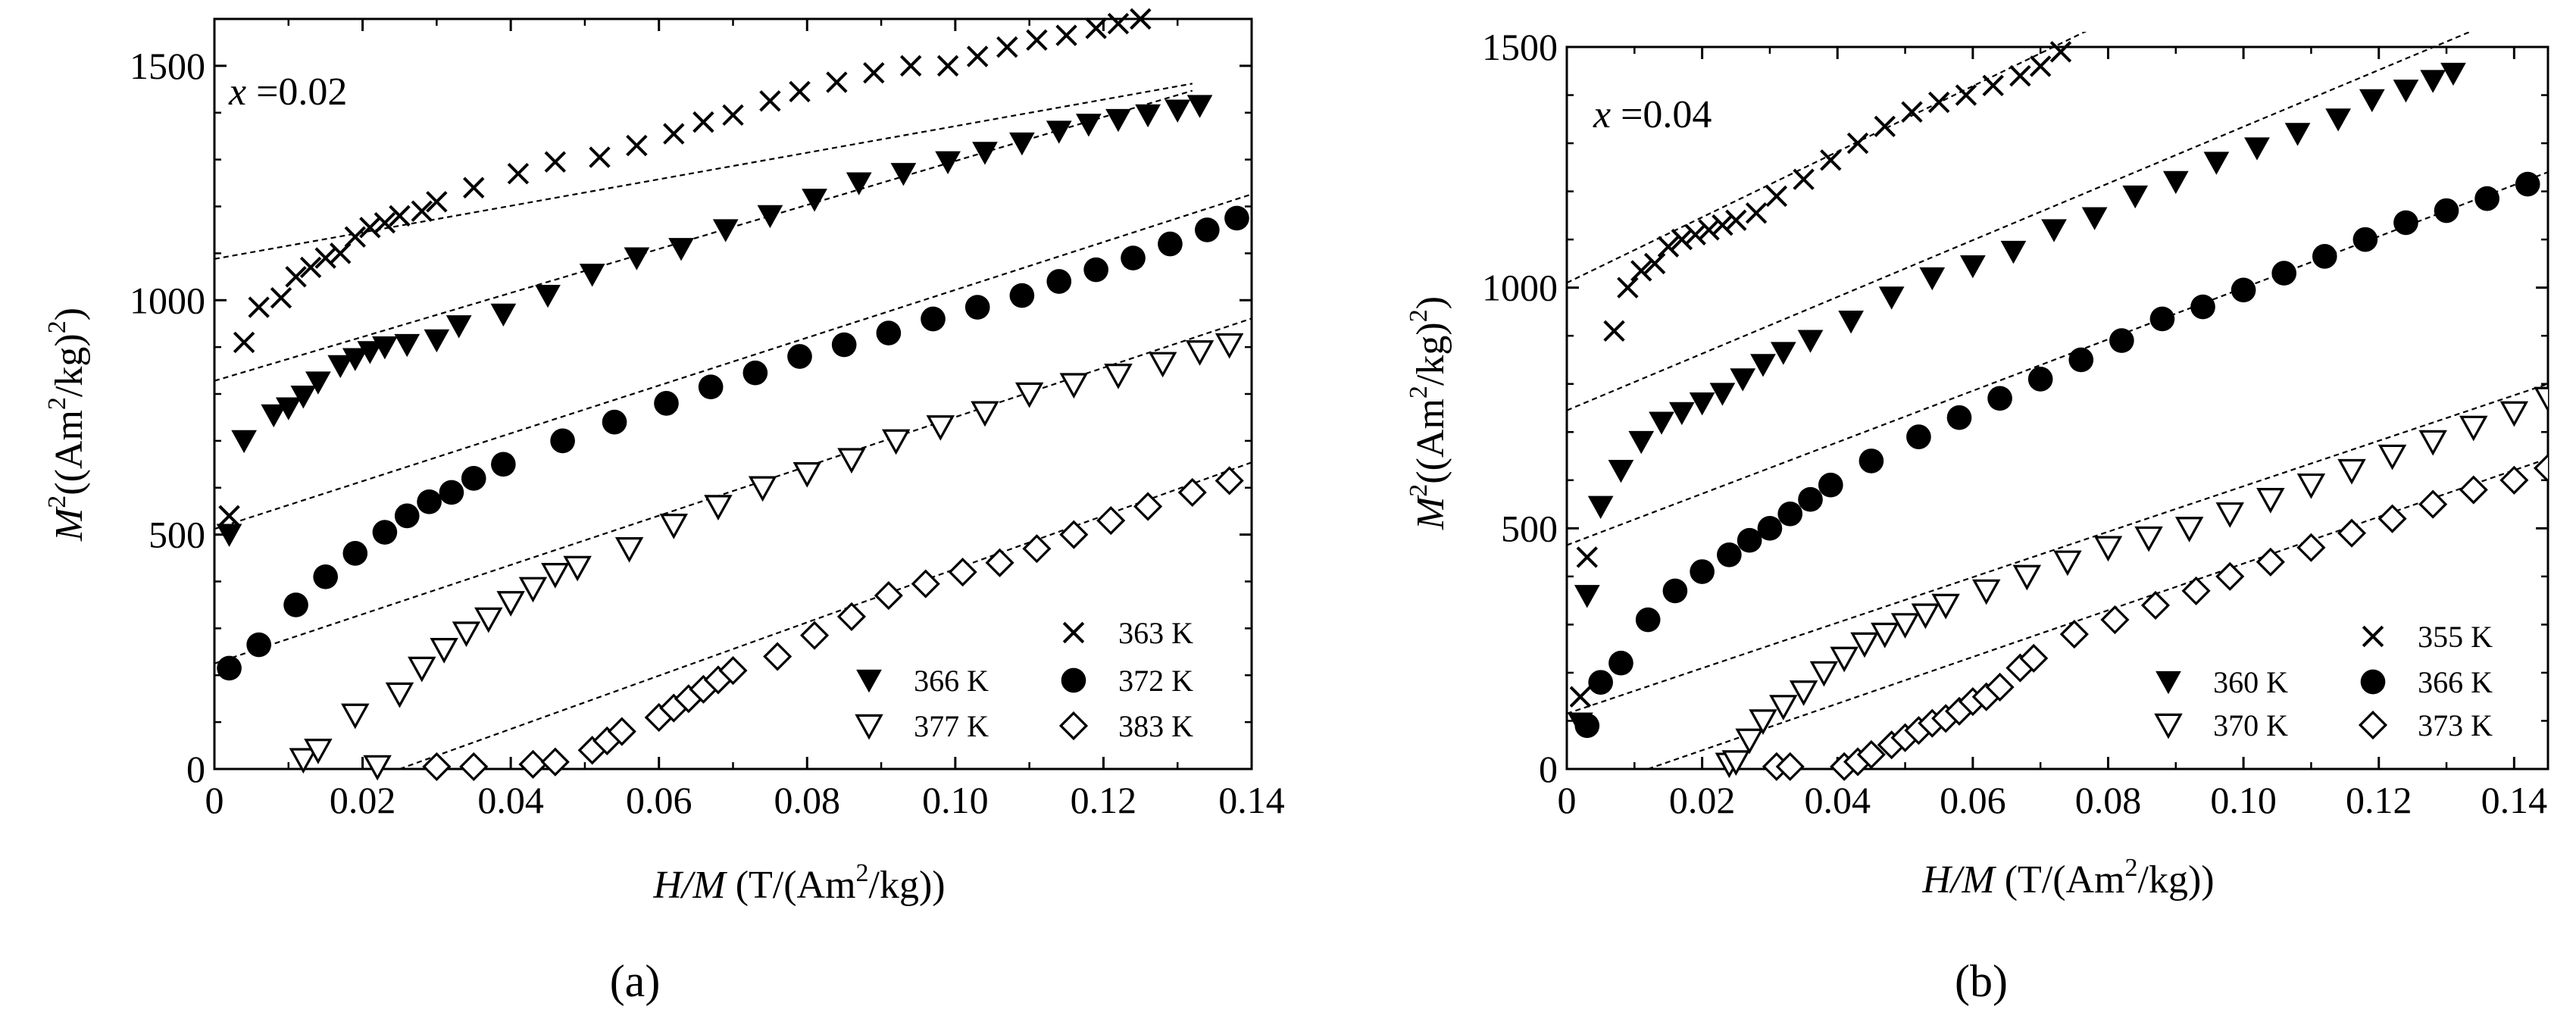 This screenshot has height=1019, width=2576. I want to click on y-axis-label-b: M2((Am2/kg)2), so click(1429, 413).